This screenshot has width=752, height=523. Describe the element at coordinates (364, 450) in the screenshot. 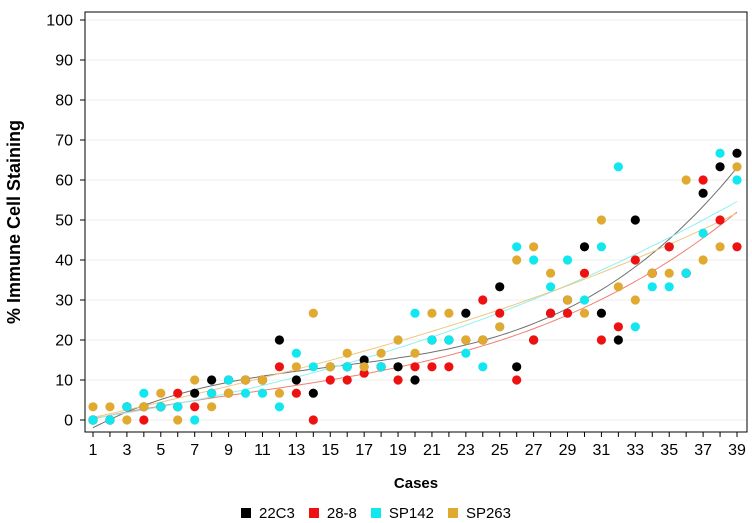

I see `x-tick-label: 17` at that location.